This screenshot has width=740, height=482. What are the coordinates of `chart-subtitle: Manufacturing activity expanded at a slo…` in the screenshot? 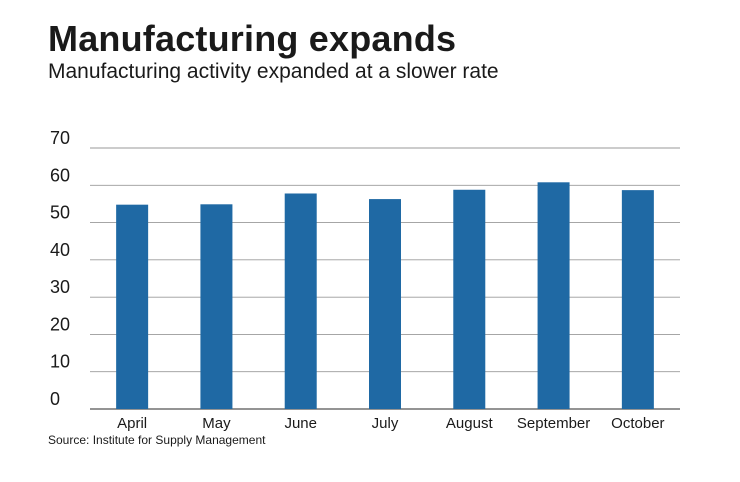 It's located at (273, 71).